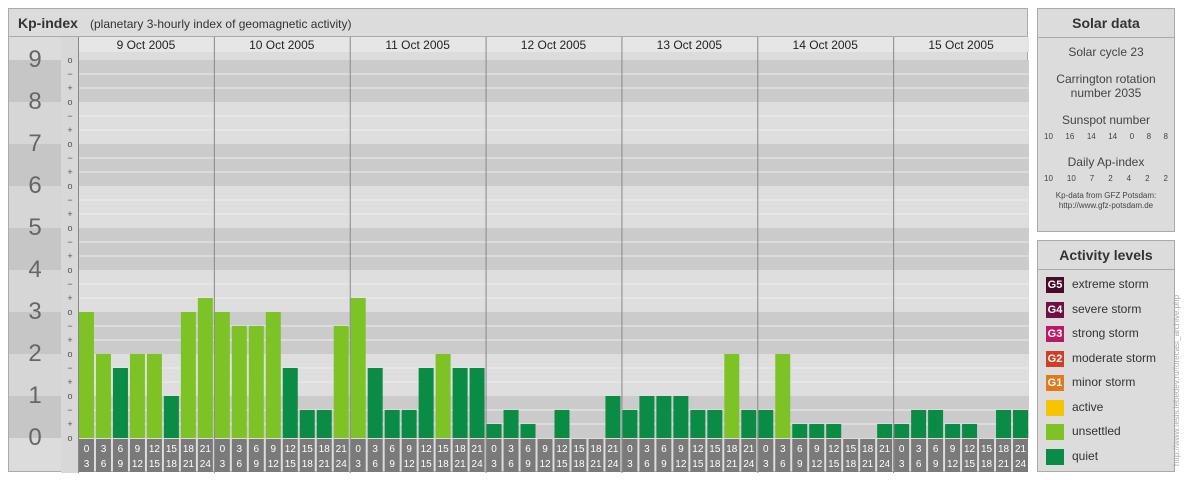 The height and width of the screenshot is (480, 1184). Describe the element at coordinates (1105, 333) in the screenshot. I see `level-label: strong storm` at that location.